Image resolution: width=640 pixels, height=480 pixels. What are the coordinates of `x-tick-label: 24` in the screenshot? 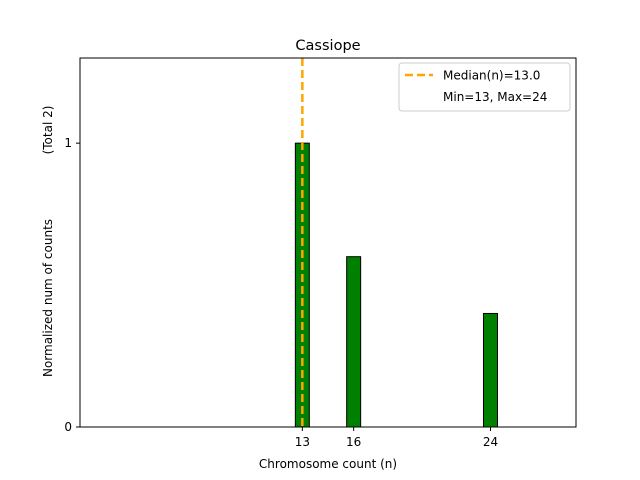 It's located at (490, 442).